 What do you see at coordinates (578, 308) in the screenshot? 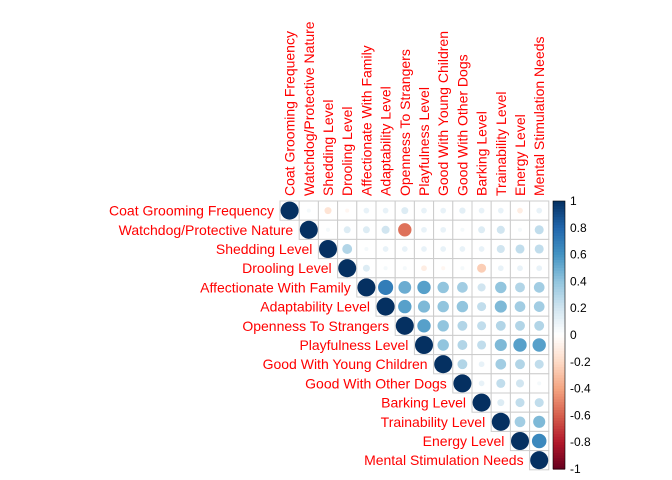
I see `colorbar-tick-label: 0.2` at bounding box center [578, 308].